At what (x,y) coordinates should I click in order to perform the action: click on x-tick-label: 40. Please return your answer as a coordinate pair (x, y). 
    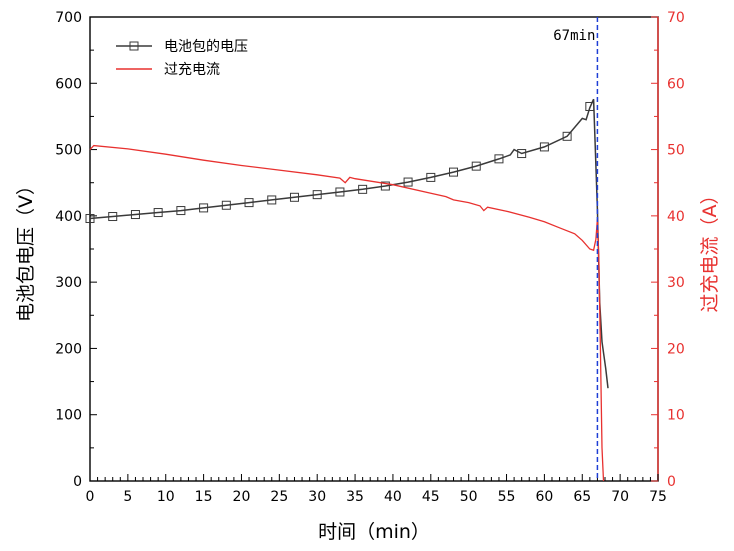
    Looking at the image, I should click on (393, 497).